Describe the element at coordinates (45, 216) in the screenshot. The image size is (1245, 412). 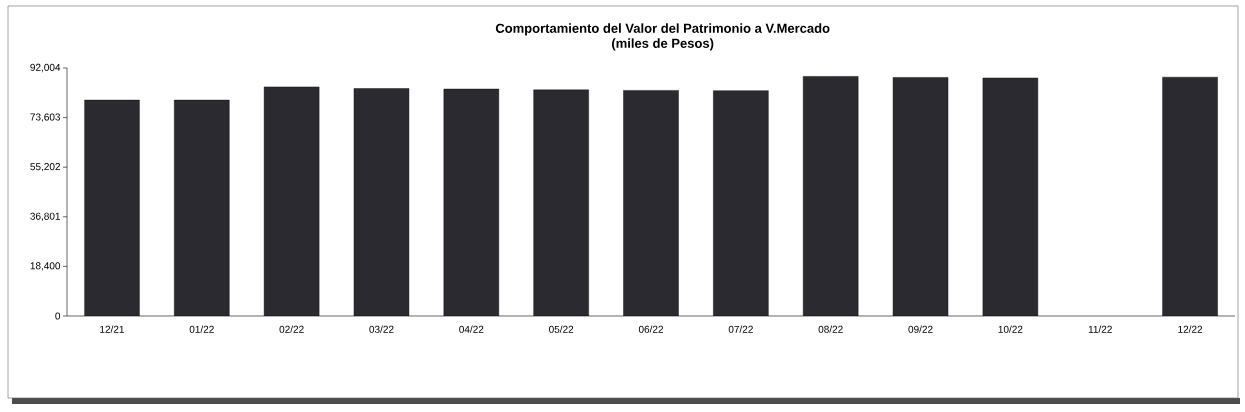
I see `y-tick-label: 36,801` at that location.